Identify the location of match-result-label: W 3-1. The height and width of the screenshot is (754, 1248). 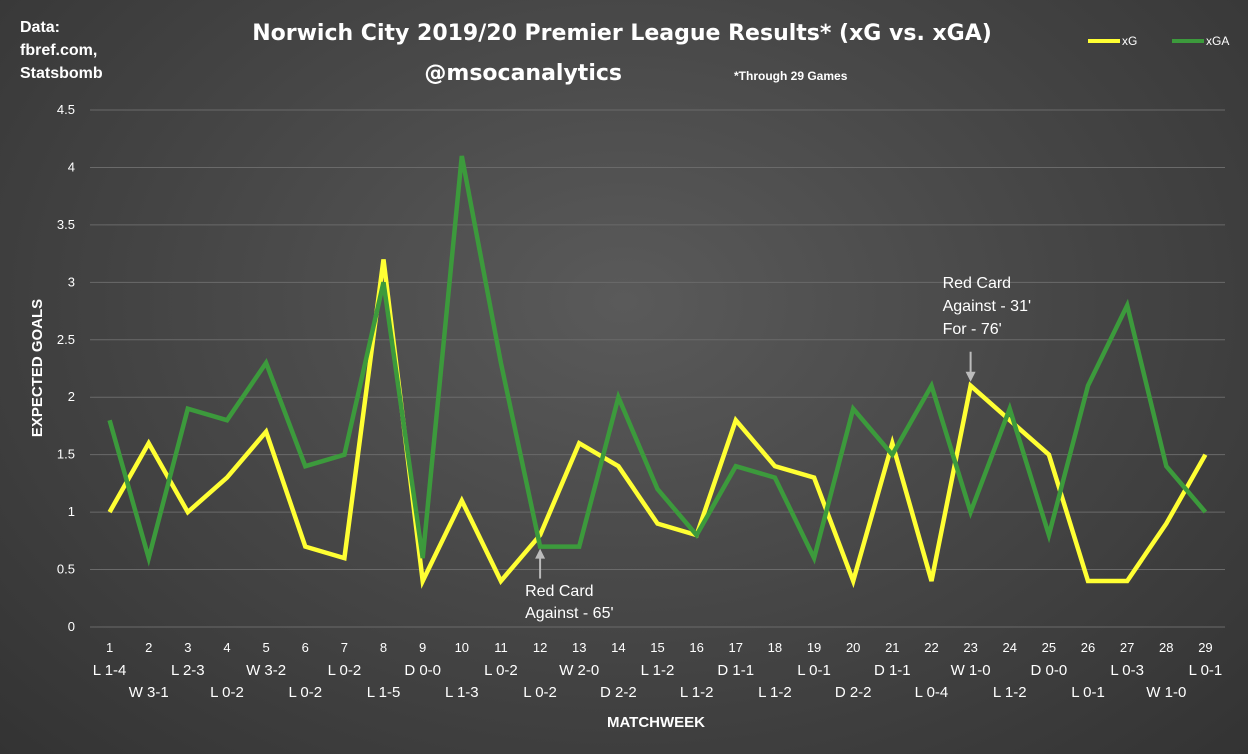
(149, 692).